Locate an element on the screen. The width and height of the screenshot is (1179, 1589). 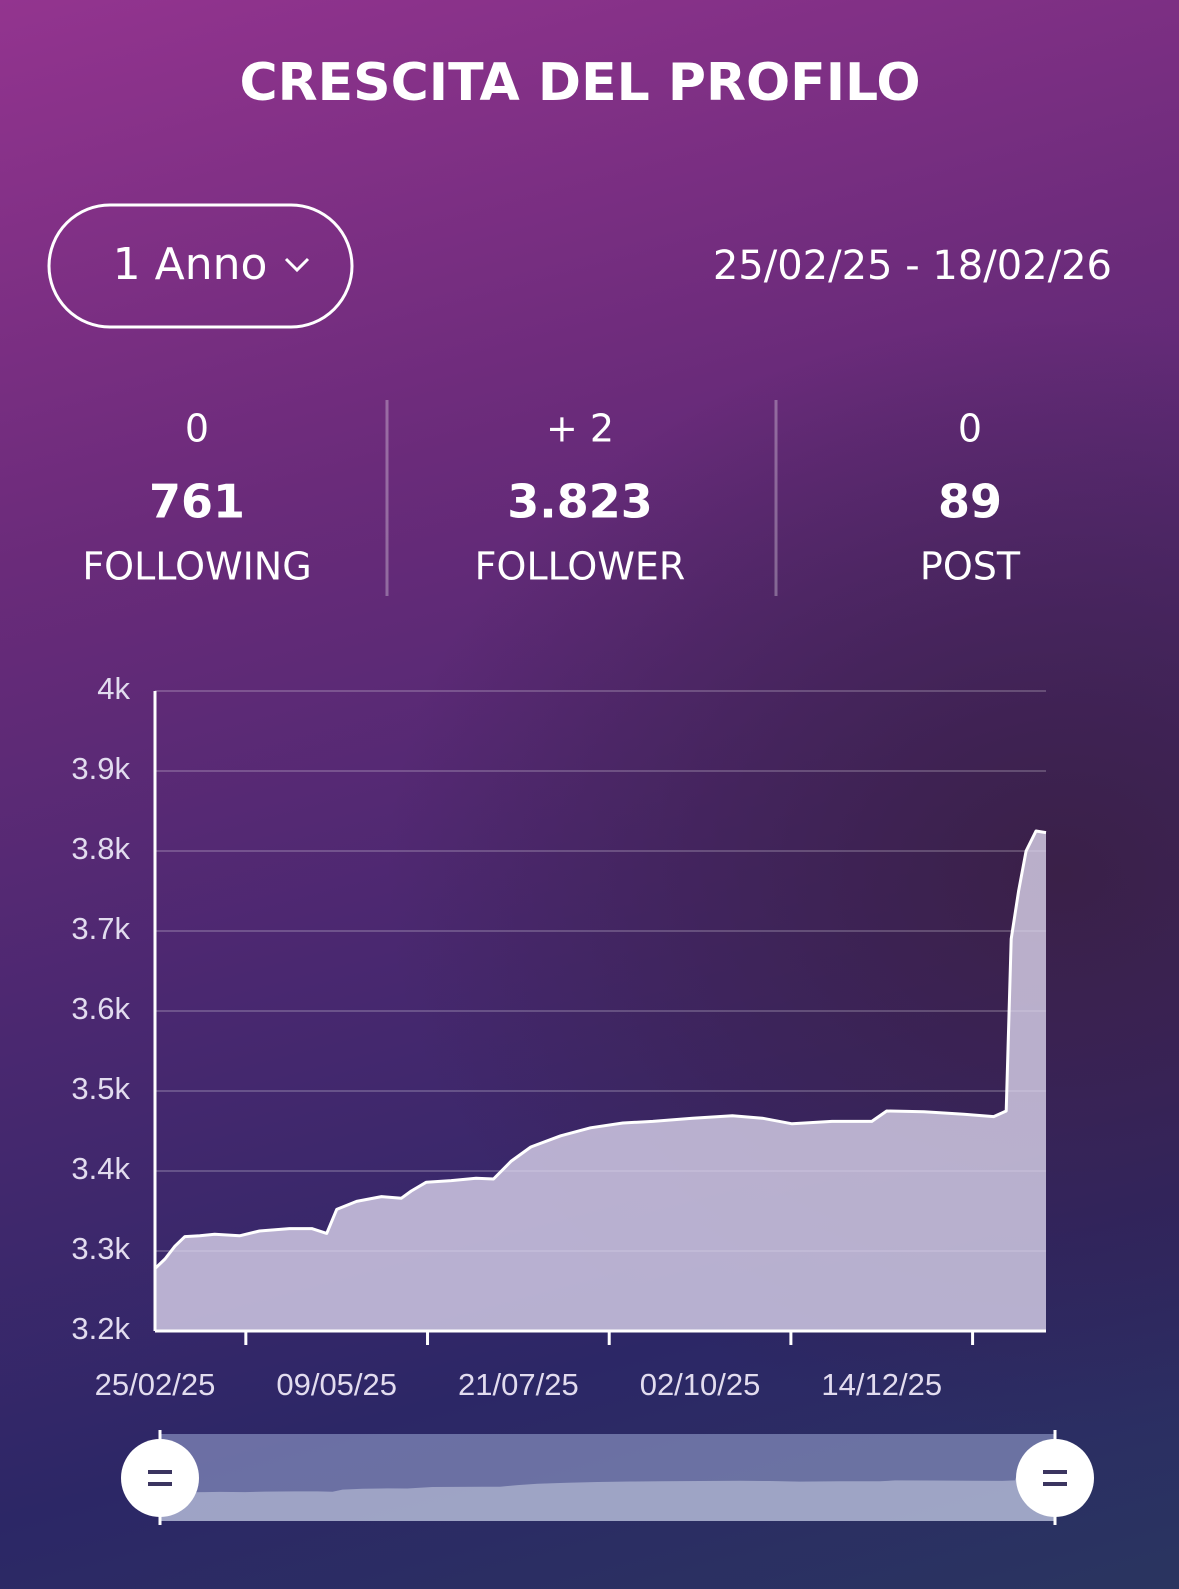
y-tick-label: 3.2k is located at coordinates (100, 1328).